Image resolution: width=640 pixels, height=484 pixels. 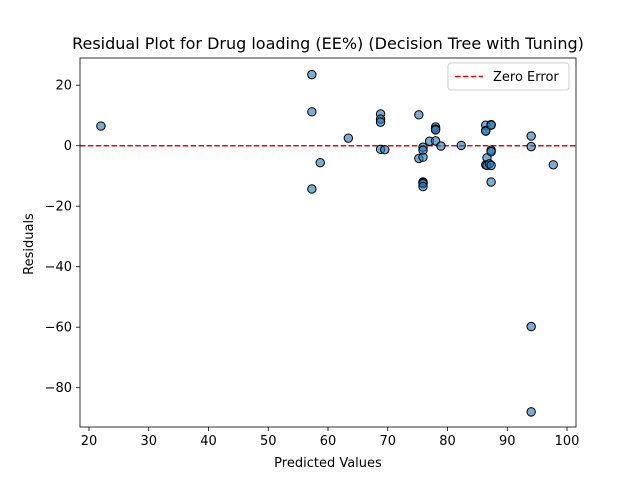 I want to click on x-tick-label: 30, so click(x=148, y=441).